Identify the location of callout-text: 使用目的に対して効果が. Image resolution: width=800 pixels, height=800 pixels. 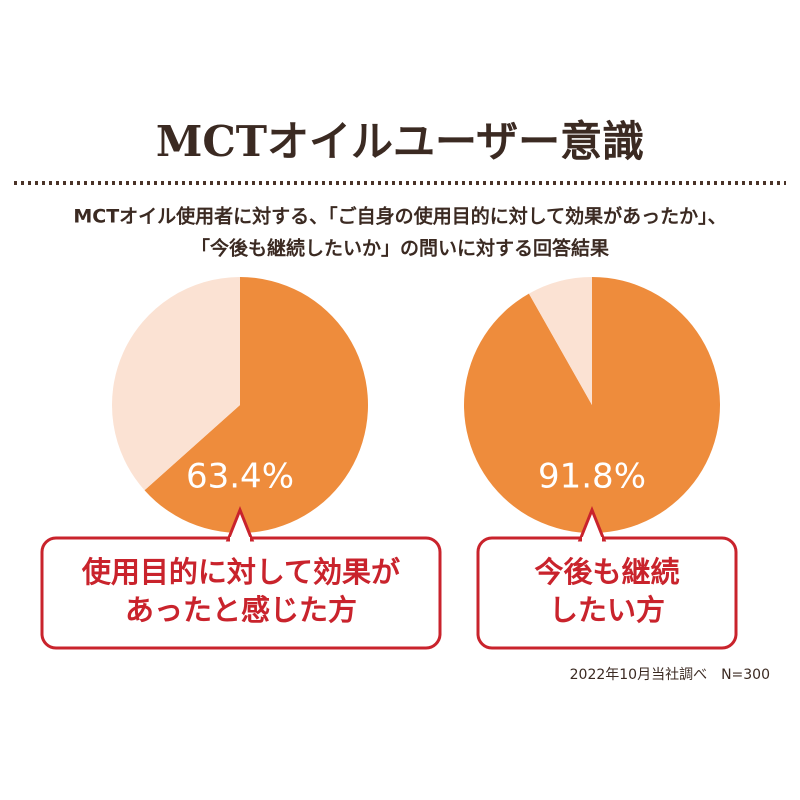
(240, 572).